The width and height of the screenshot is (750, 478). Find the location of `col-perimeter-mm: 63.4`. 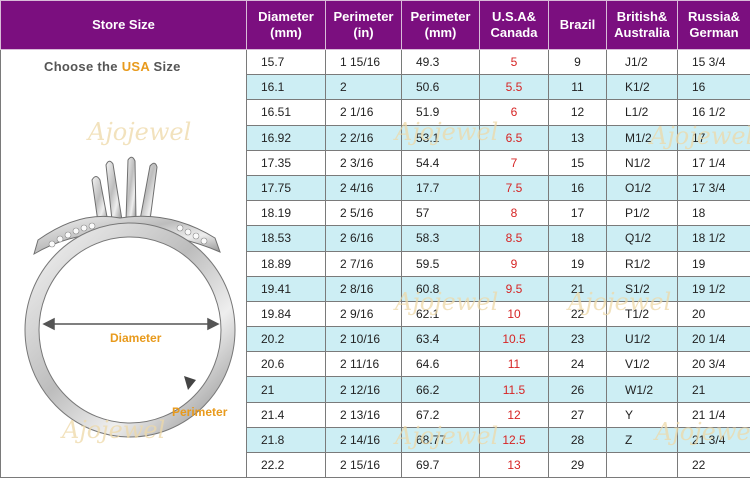

col-perimeter-mm: 63.4 is located at coordinates (441, 339).